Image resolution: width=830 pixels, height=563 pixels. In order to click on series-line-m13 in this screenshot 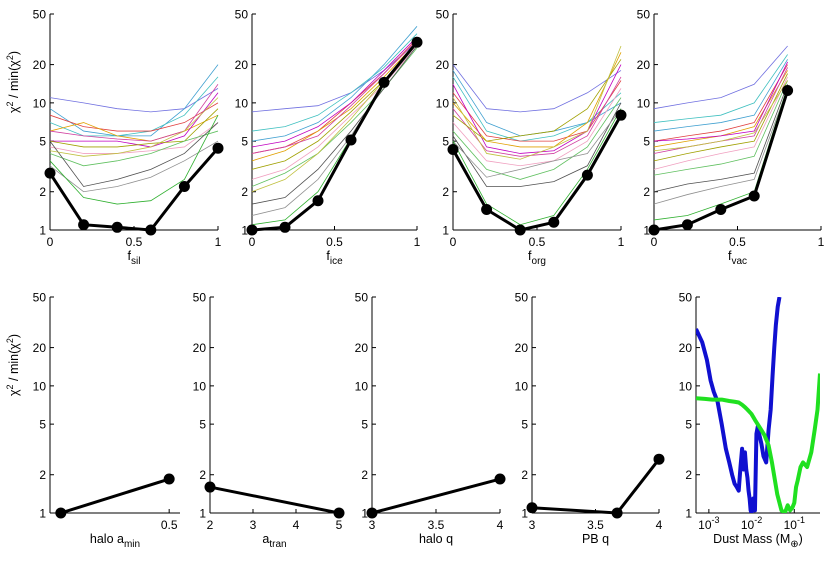, I will do `click(537, 167)`.